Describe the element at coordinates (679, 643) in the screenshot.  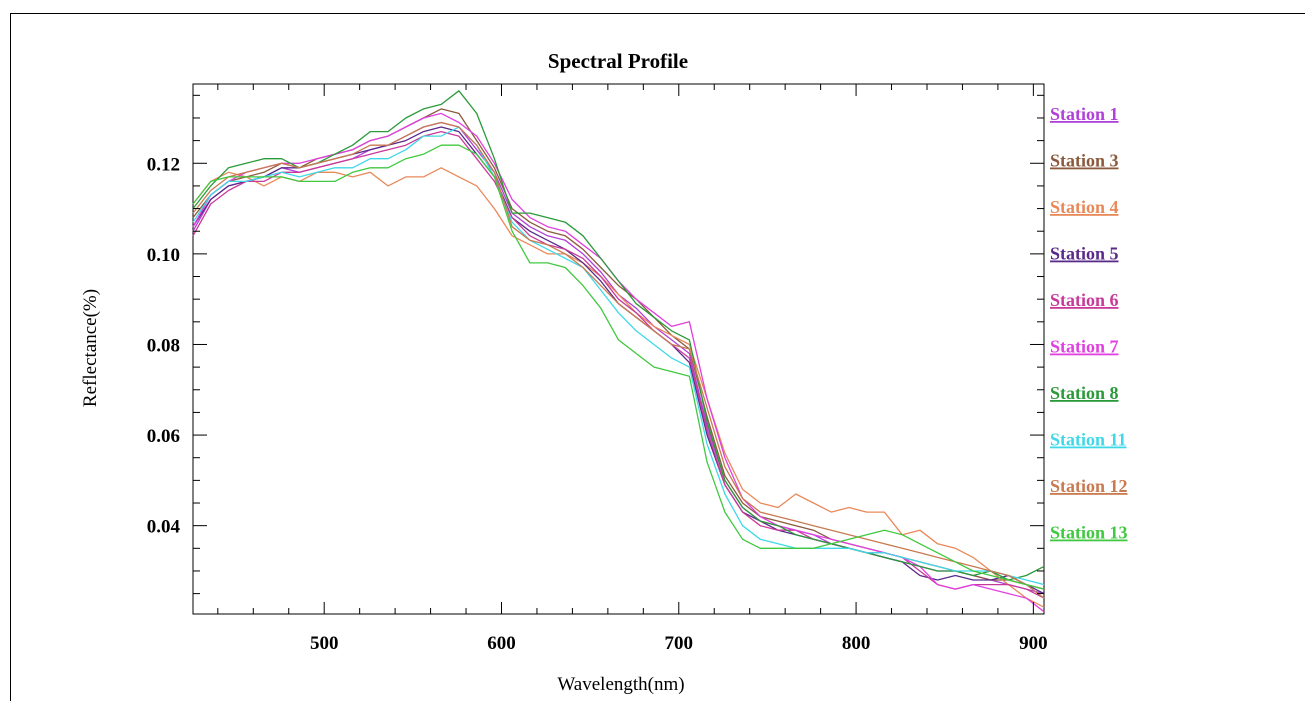
I see `x-tick-label: 700` at that location.